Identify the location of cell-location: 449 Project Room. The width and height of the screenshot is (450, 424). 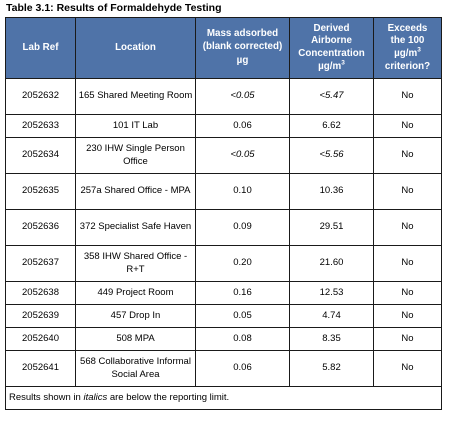
(135, 293).